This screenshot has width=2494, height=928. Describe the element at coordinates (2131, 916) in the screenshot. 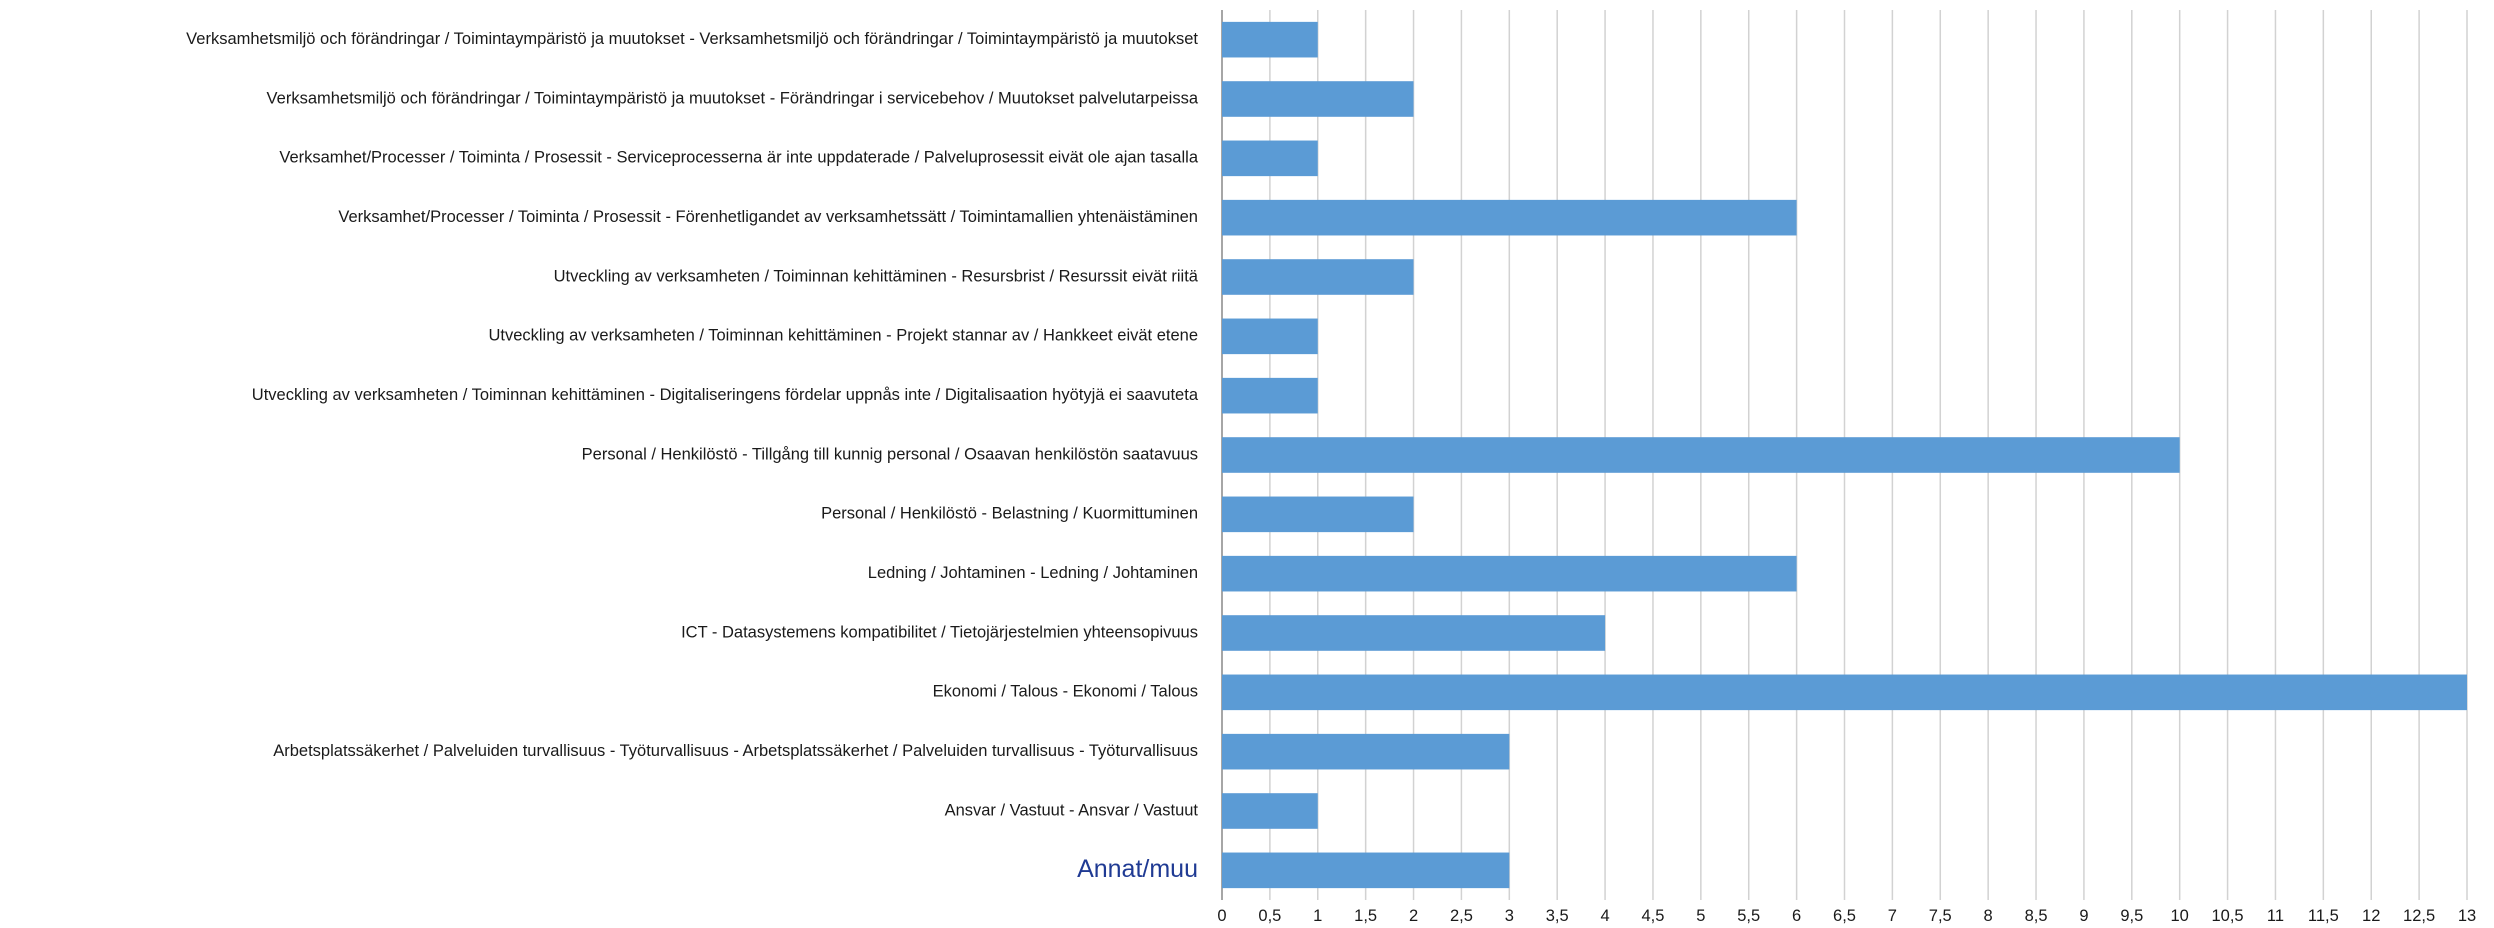

I see `x-tick-label: 9,5` at that location.